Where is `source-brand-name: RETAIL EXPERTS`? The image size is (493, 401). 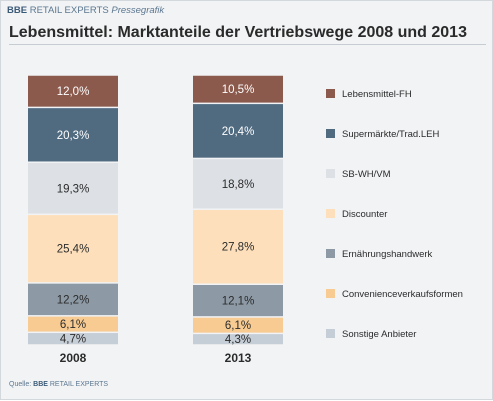 source-brand-name: RETAIL EXPERTS is located at coordinates (79, 384).